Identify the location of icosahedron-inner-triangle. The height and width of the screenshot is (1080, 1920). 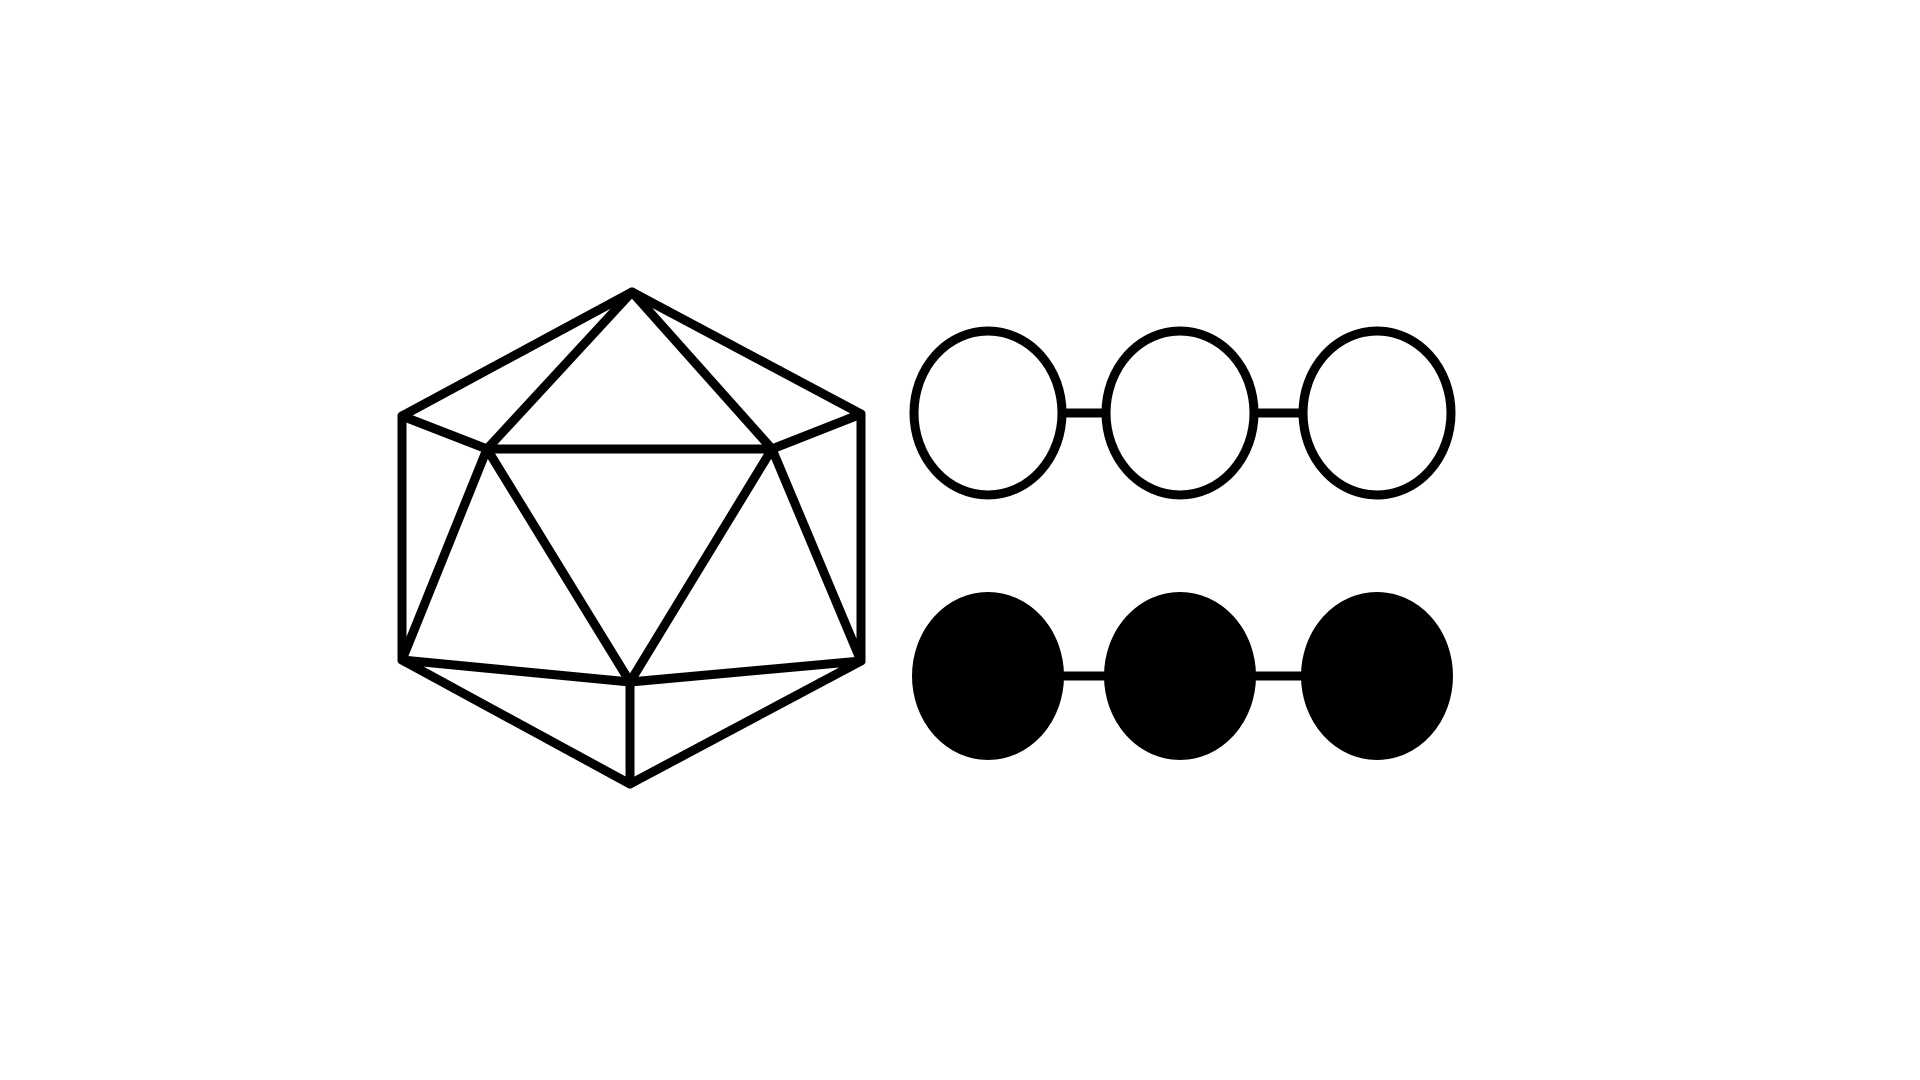
(629, 565).